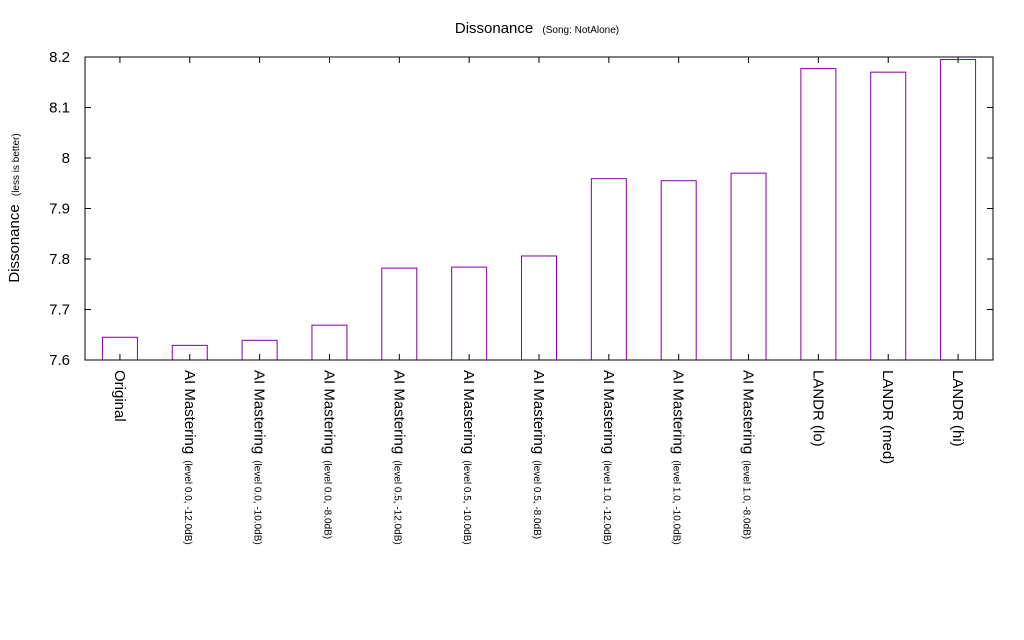 The height and width of the screenshot is (640, 1024). I want to click on x-tick-label-main: LANDR (hi), so click(957, 408).